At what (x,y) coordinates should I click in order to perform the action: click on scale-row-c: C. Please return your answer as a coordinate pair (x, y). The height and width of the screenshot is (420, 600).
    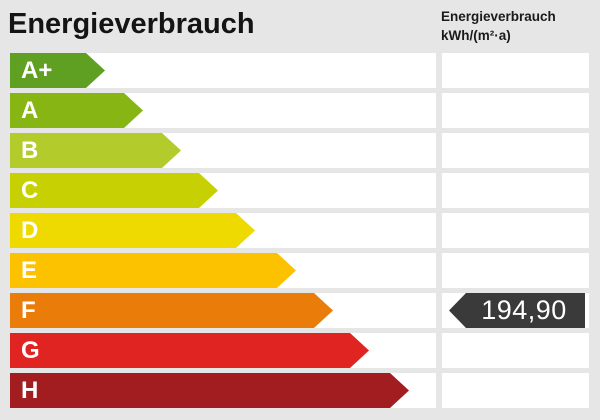
    Looking at the image, I should click on (299, 190).